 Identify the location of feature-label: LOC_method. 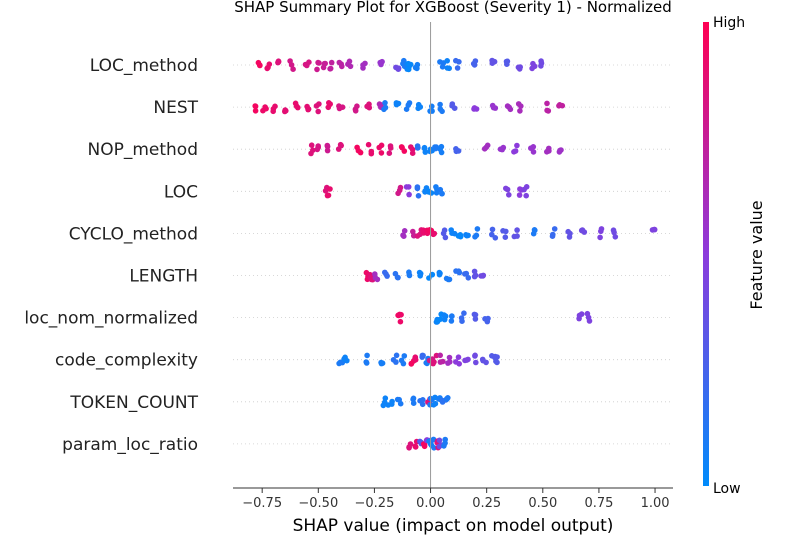
(144, 66).